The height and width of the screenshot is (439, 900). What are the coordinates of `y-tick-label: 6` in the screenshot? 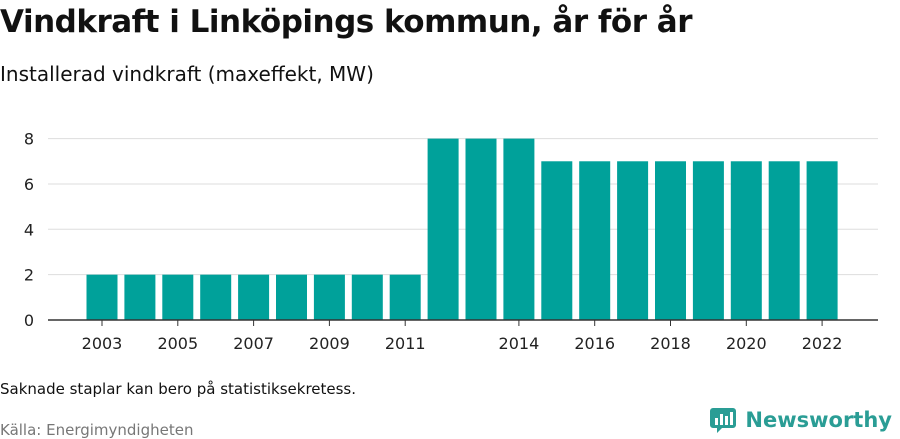 It's located at (29, 184).